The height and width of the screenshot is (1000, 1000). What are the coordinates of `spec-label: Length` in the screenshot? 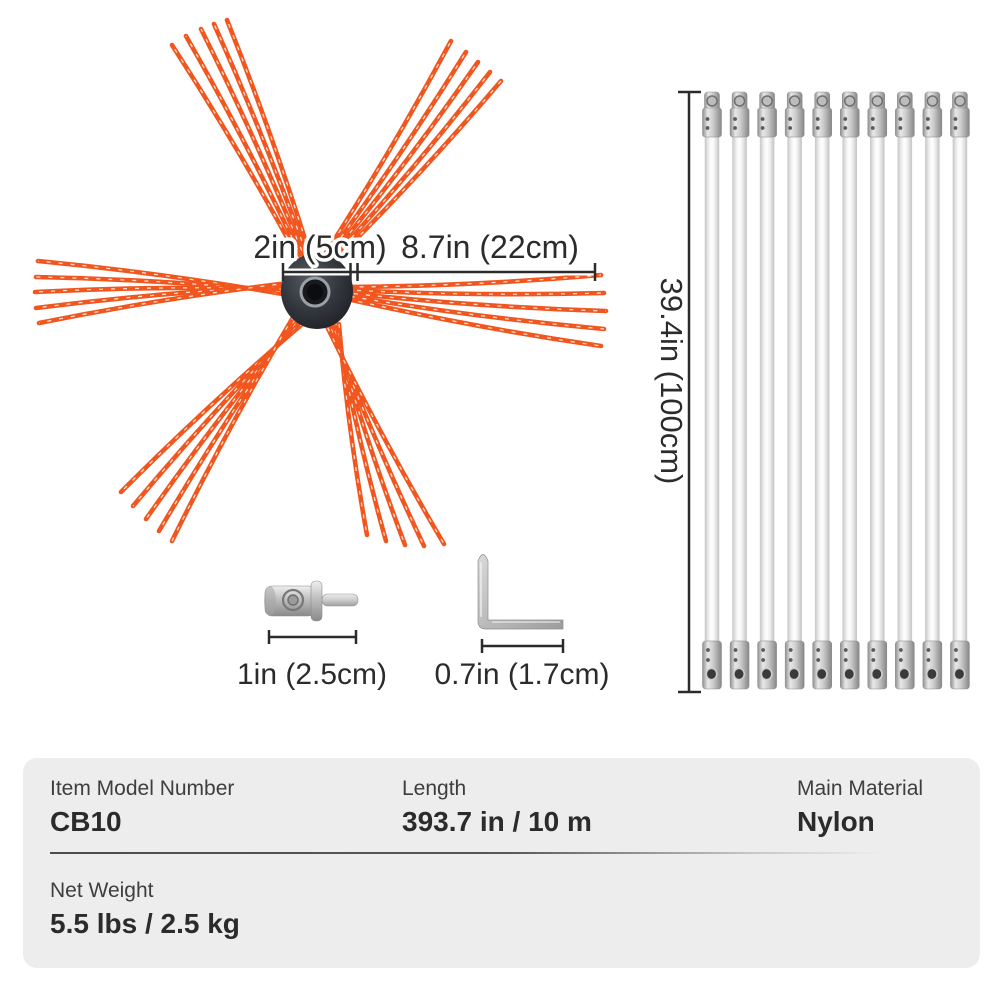 It's located at (434, 788).